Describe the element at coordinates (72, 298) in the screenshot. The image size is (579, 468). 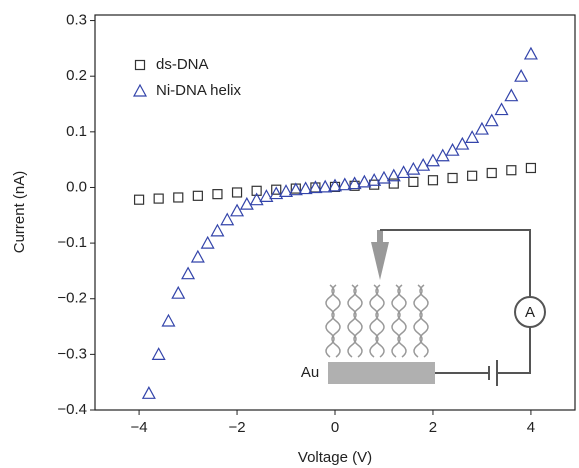
I see `y-tick-label: −0.2` at that location.